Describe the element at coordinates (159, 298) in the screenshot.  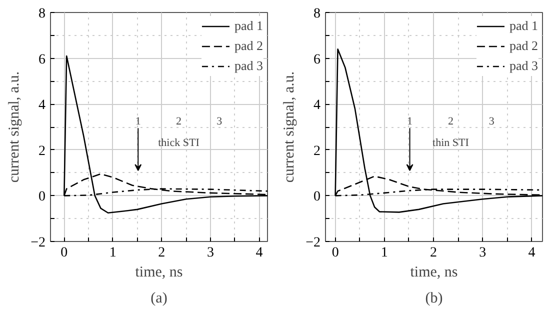
I see `text: (a)` at that location.